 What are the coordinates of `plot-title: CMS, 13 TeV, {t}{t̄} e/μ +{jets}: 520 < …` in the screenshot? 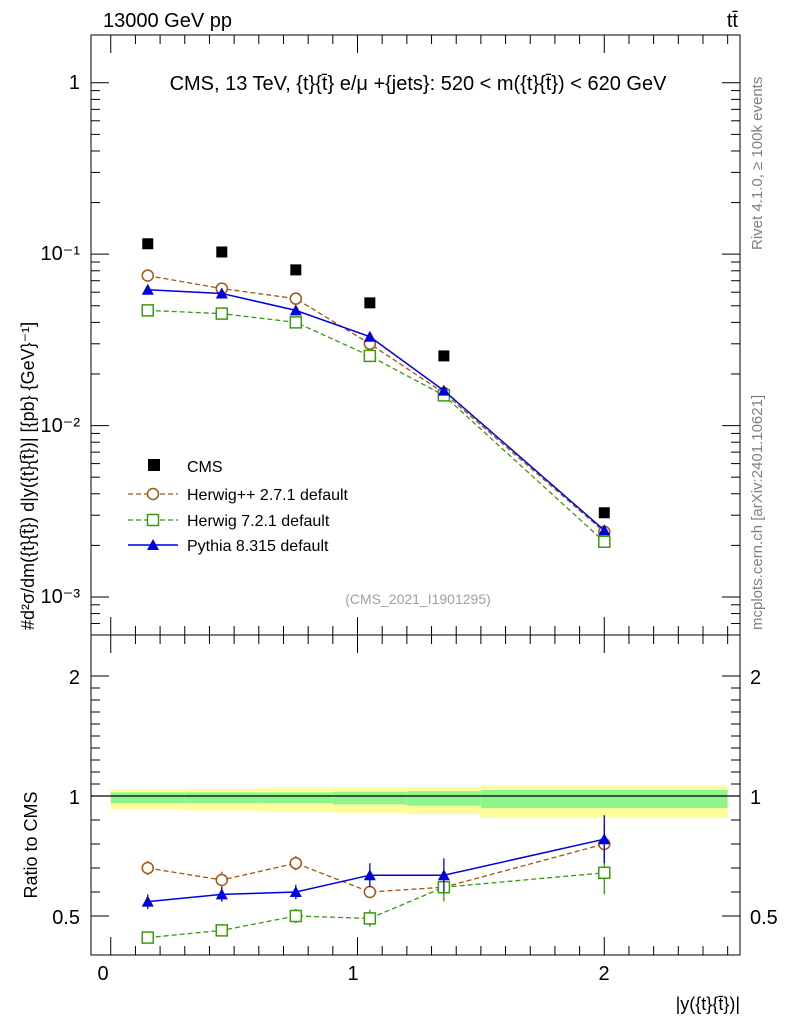 It's located at (419, 84).